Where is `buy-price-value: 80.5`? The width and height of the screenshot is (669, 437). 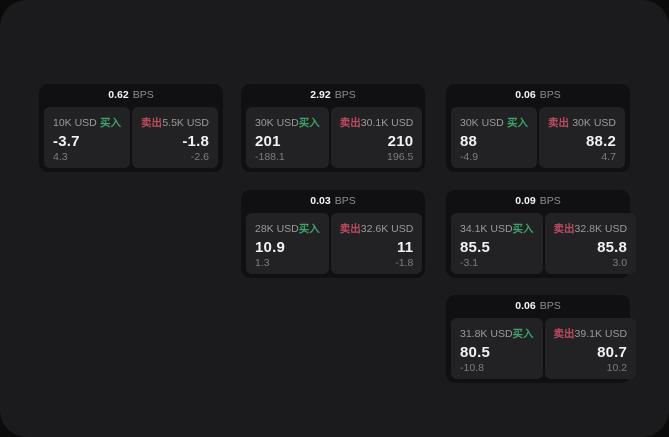
buy-price-value: 80.5 is located at coordinates (475, 352).